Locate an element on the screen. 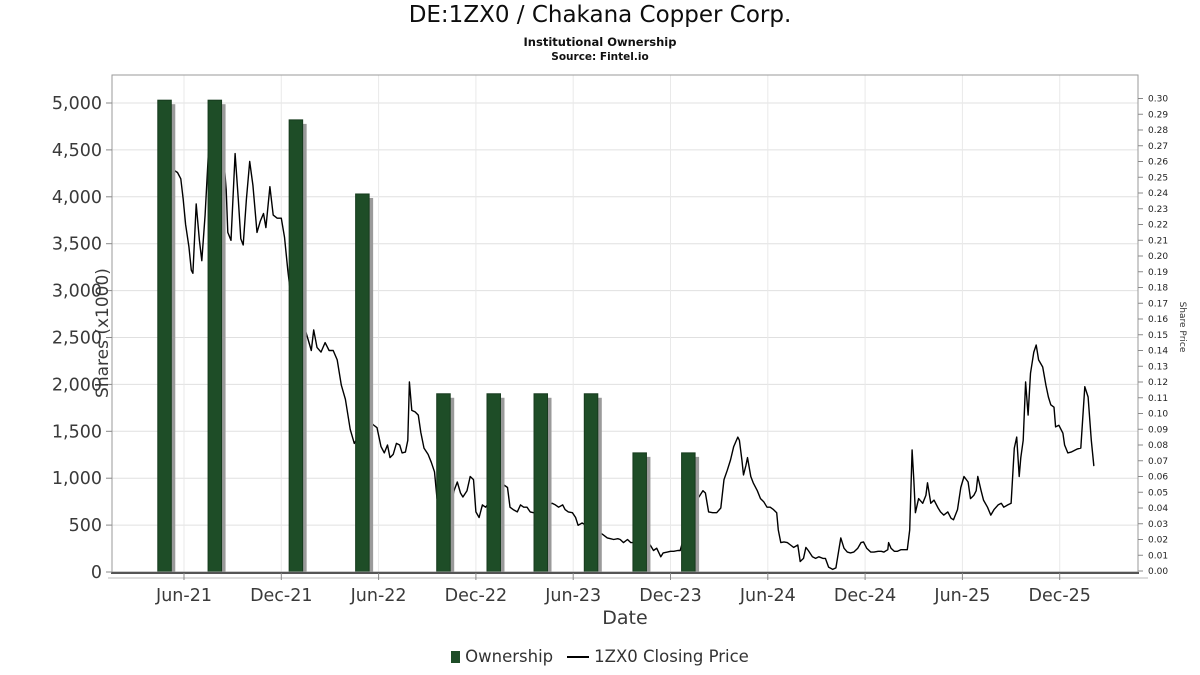 The image size is (1200, 675). x-tick-label: Jun-21 is located at coordinates (183, 596).